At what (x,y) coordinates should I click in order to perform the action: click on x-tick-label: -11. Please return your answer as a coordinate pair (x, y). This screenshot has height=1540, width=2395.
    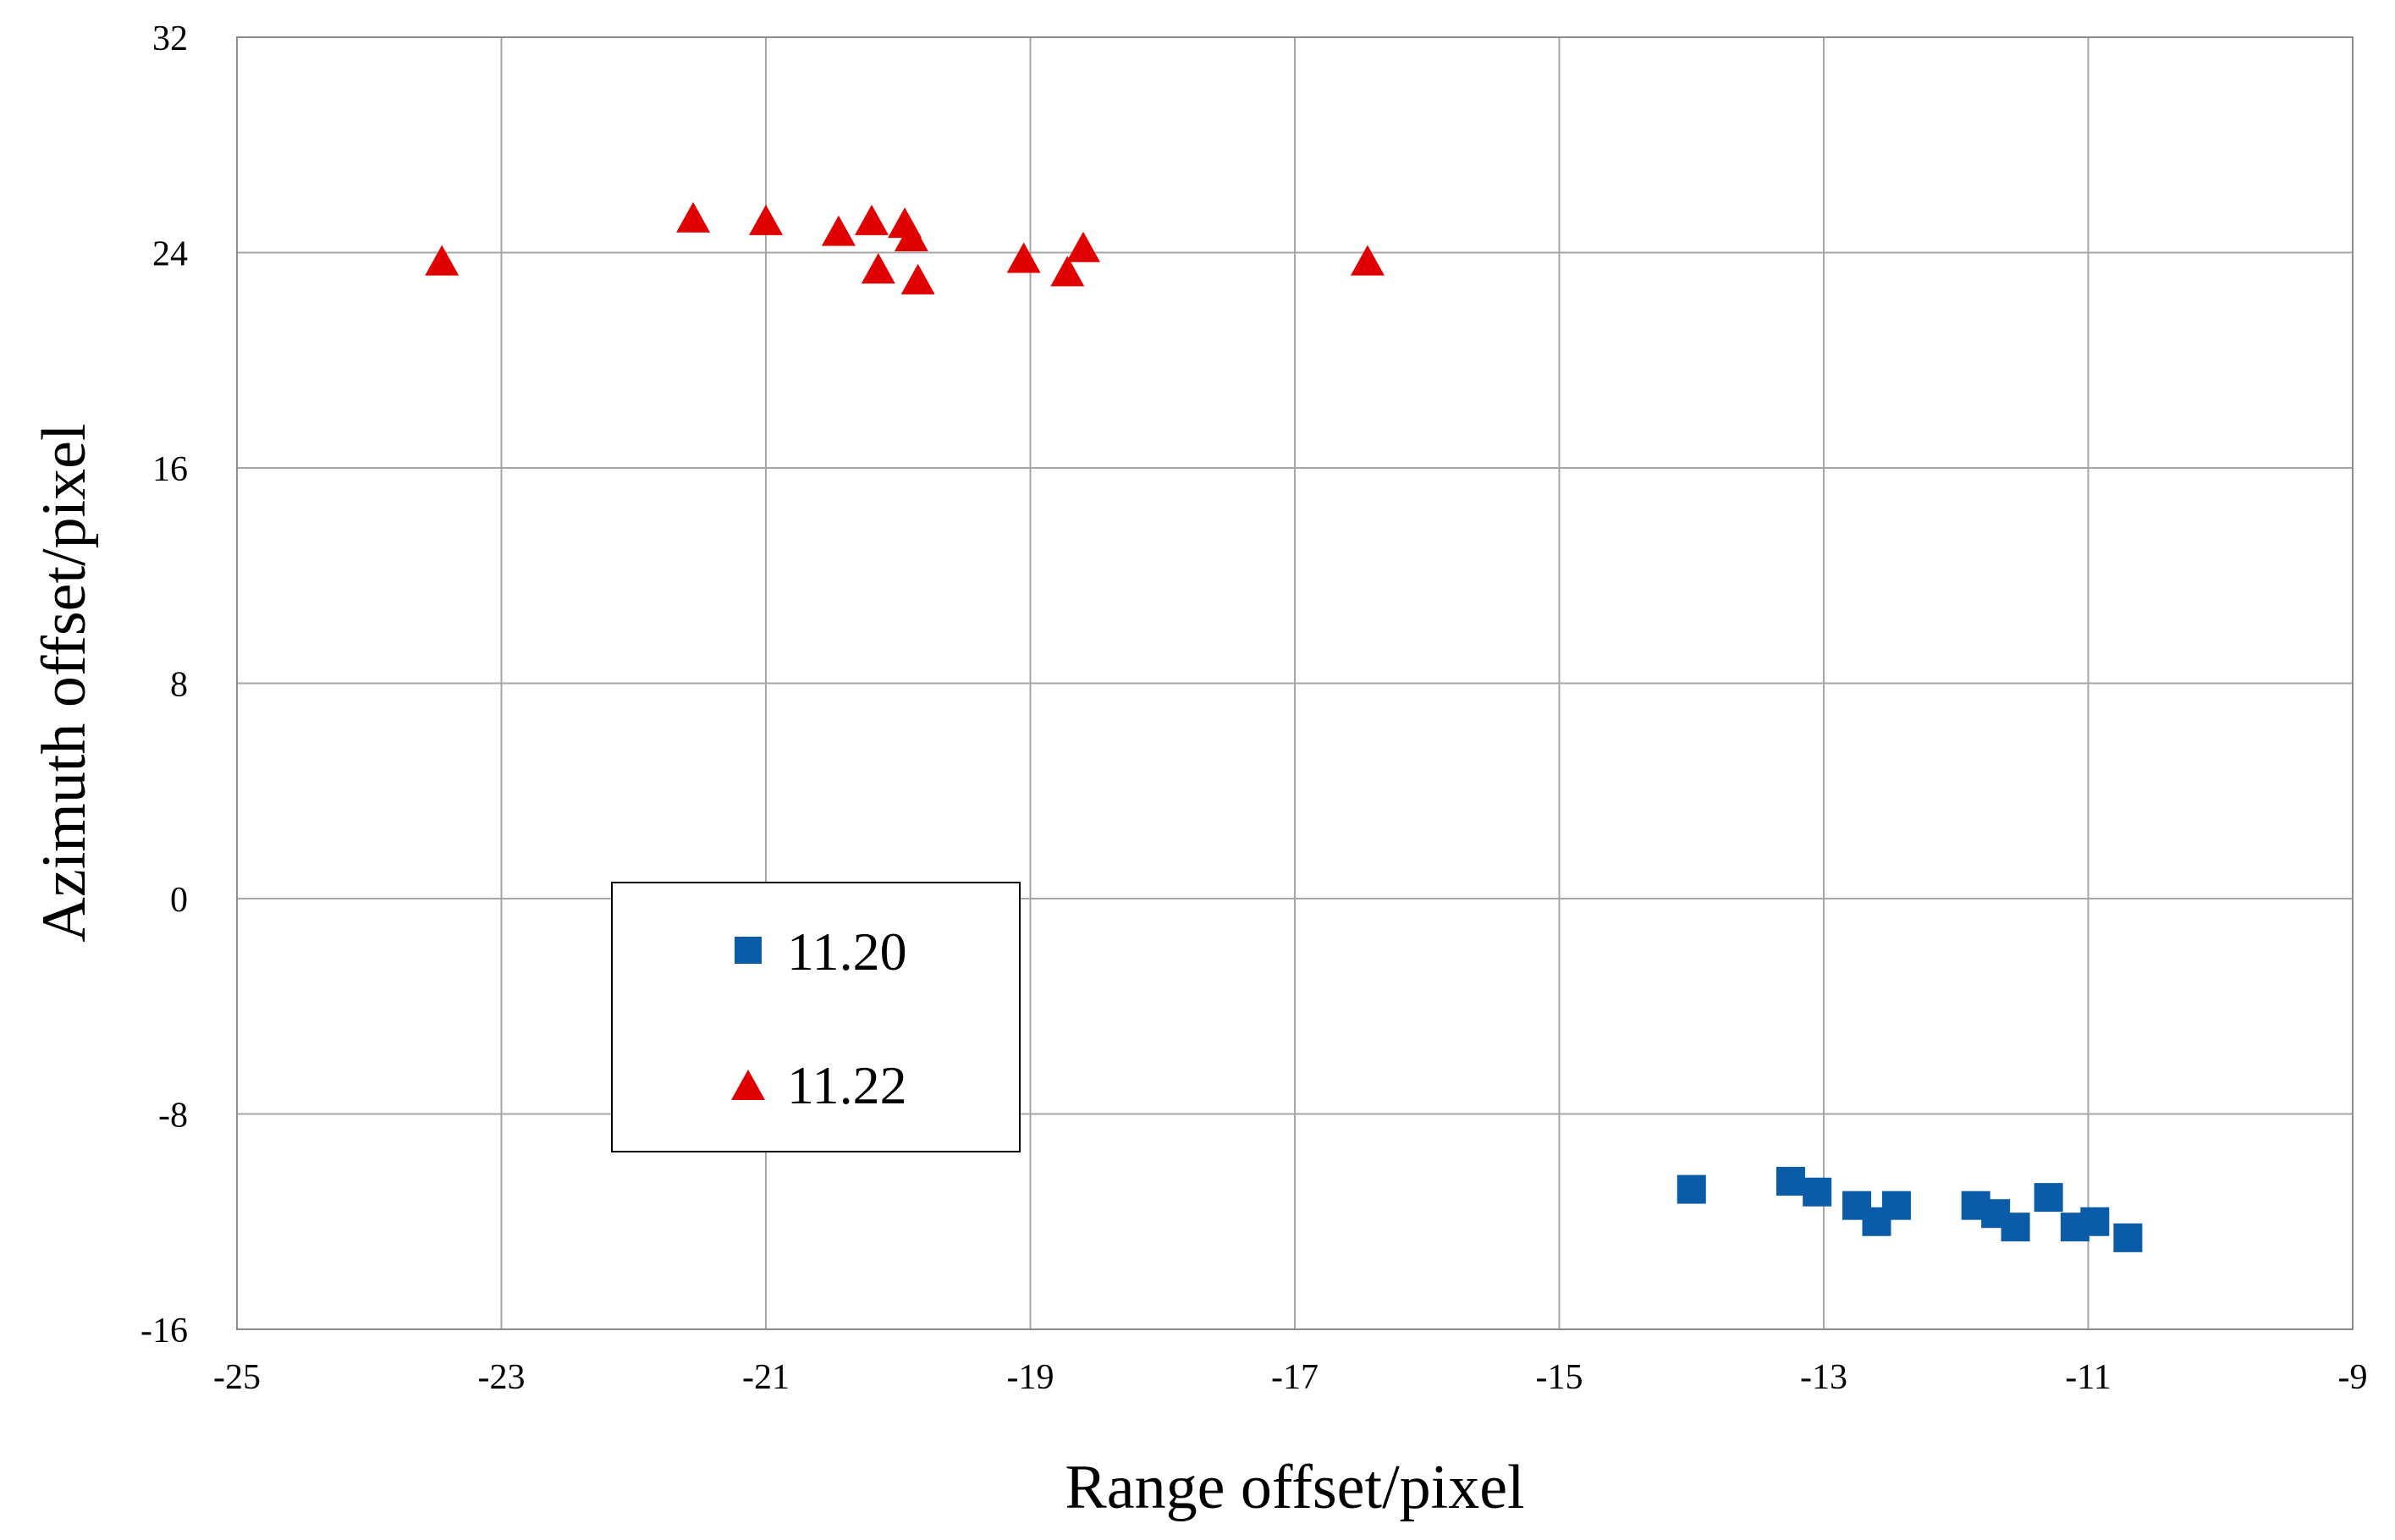
    Looking at the image, I should click on (2088, 1377).